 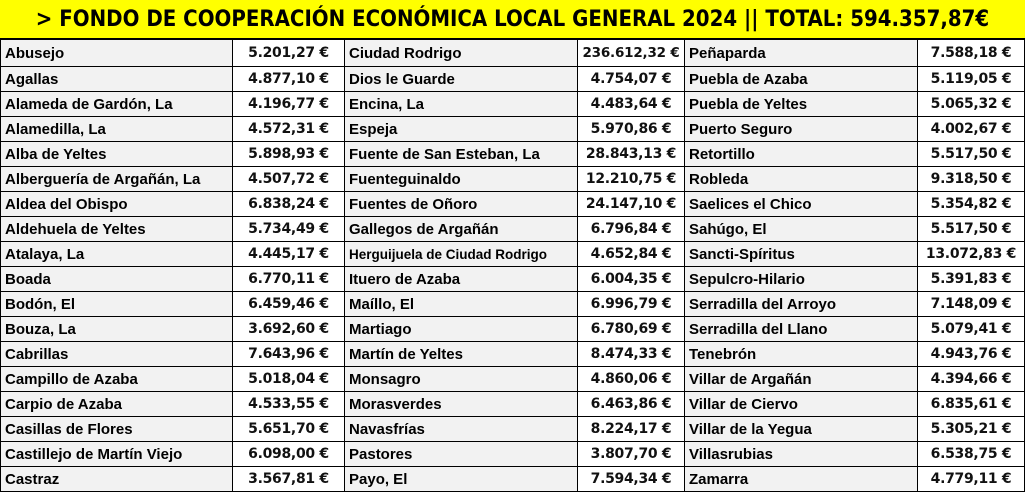 What do you see at coordinates (801, 404) in the screenshot?
I see `municipality-name: Villar de Ciervo` at bounding box center [801, 404].